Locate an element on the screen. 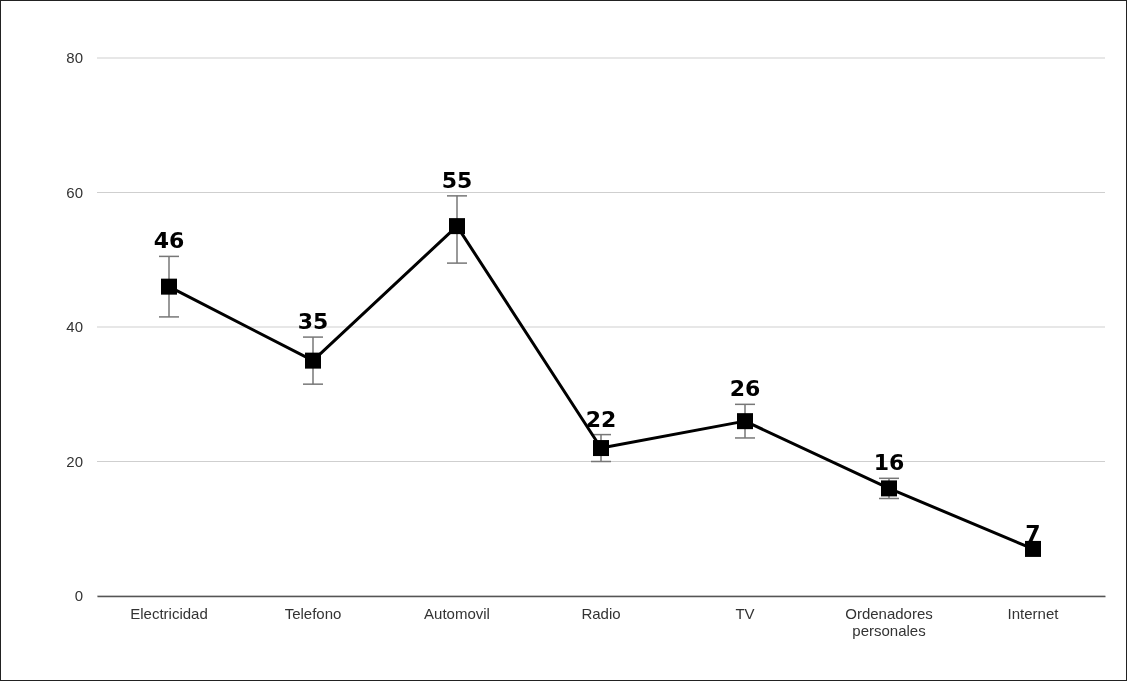  x-tick-label: Ordenadores personales is located at coordinates (889, 621).